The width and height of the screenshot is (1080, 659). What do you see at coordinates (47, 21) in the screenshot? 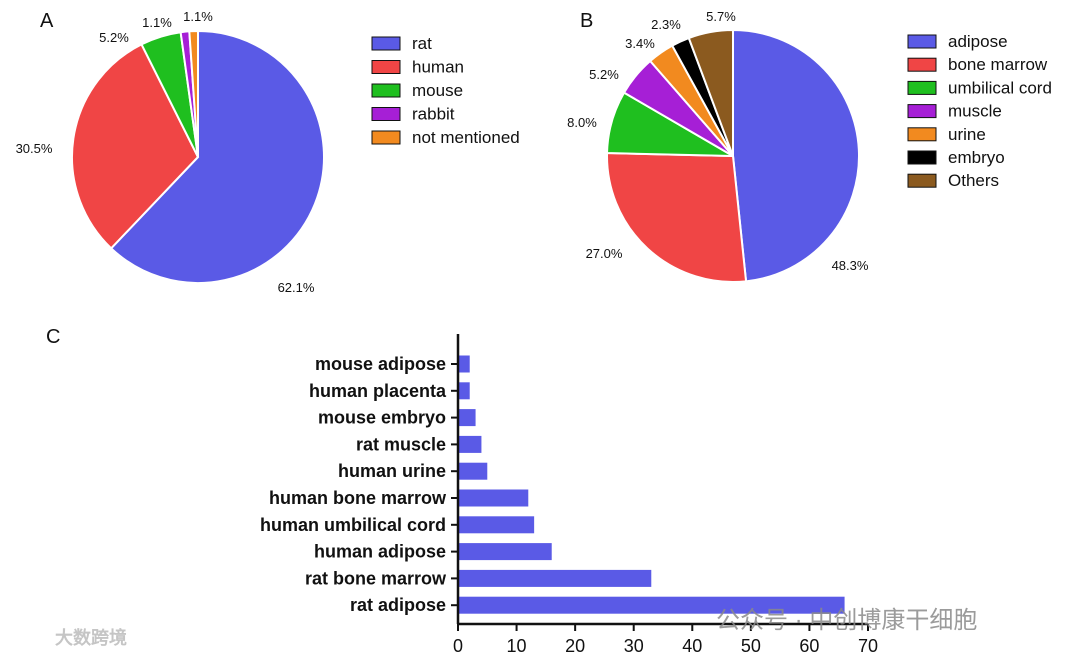
I see `panel-label-a: A` at bounding box center [47, 21].